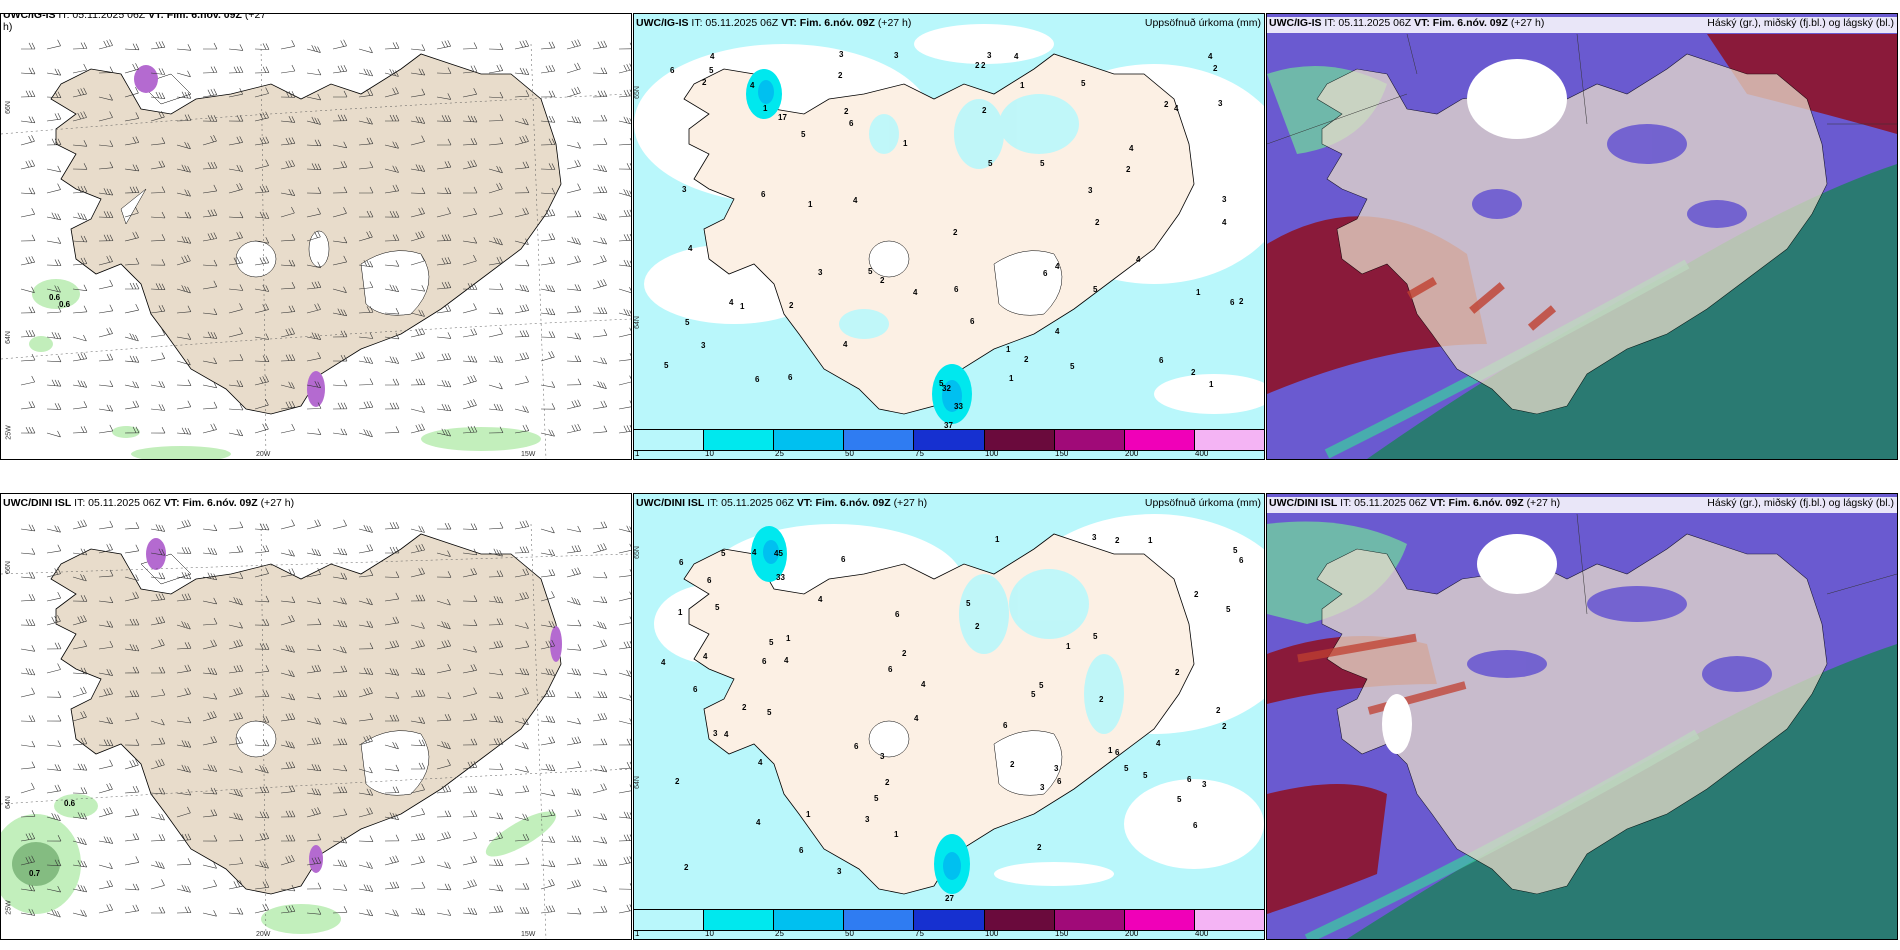 The image size is (1900, 950). I want to click on value-label: 0.7, so click(35, 873).